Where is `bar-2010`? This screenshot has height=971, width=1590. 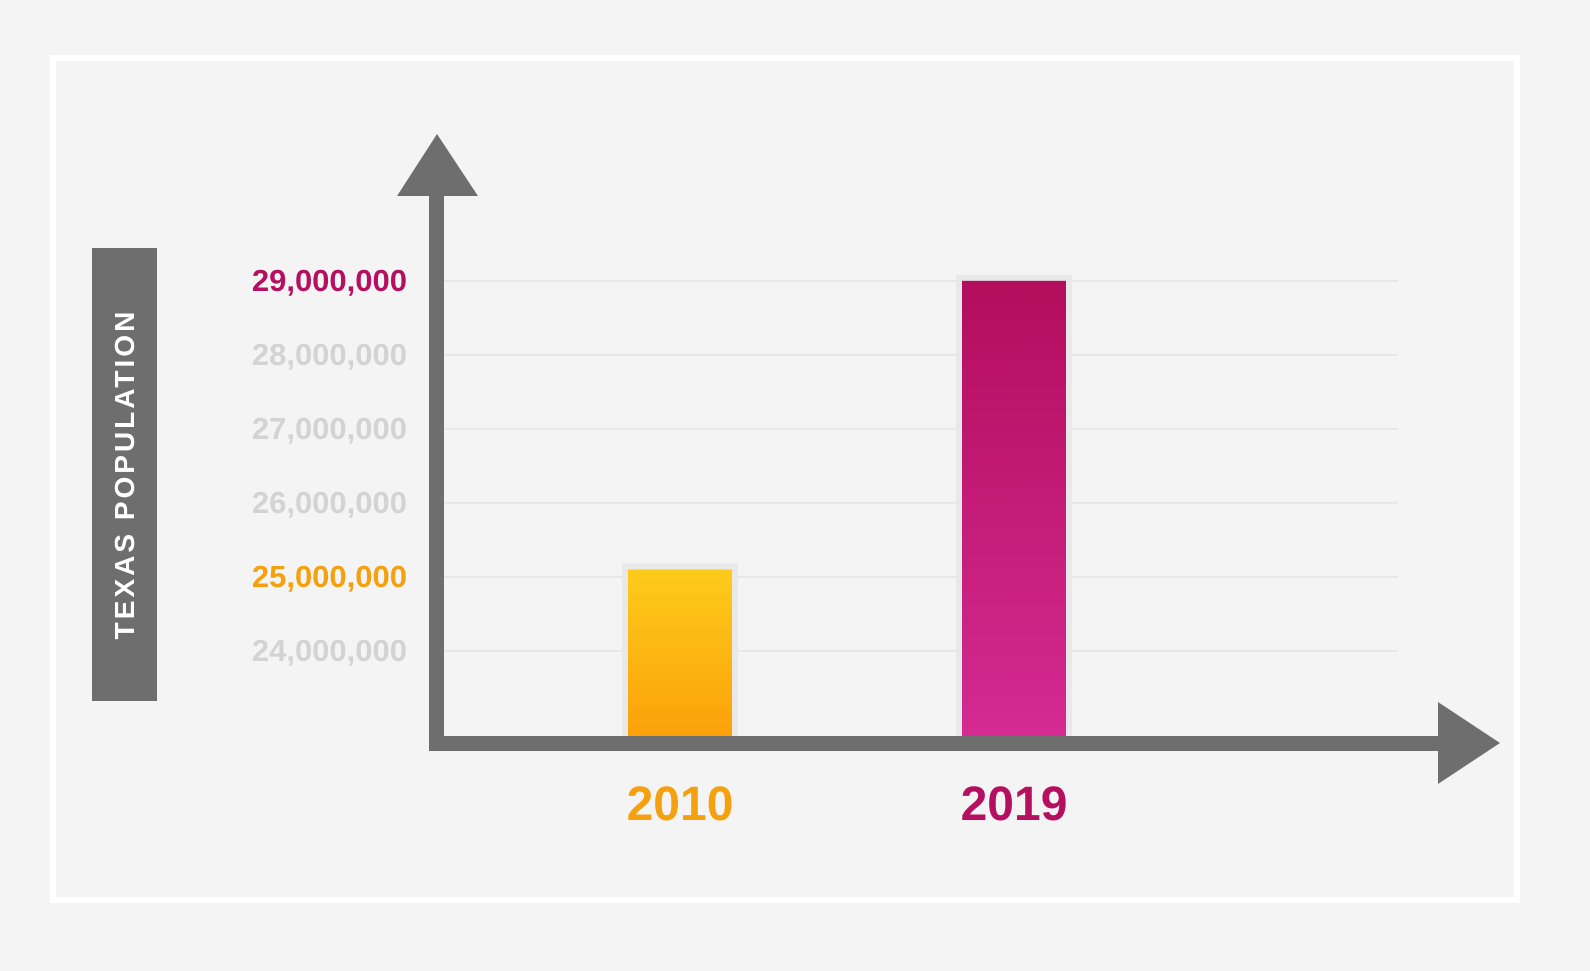 bar-2010 is located at coordinates (680, 652).